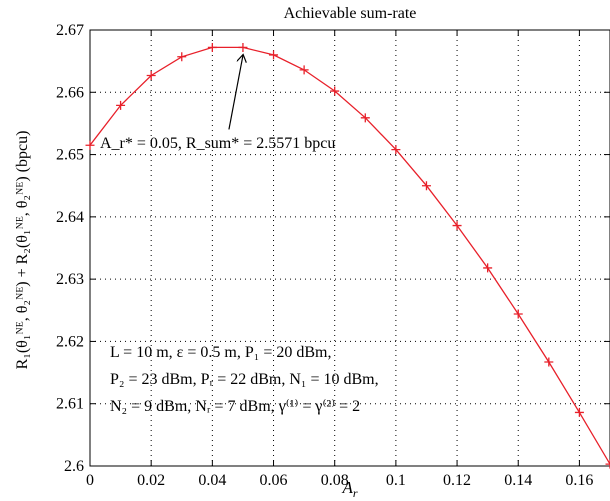 The image size is (610, 501). Describe the element at coordinates (235, 406) in the screenshot. I see `parameter-line: N₂ = 9 dBm, Nᵣ = 7 dBm, γ⁽¹⁾ = γ⁽²⁾ = 2` at that location.